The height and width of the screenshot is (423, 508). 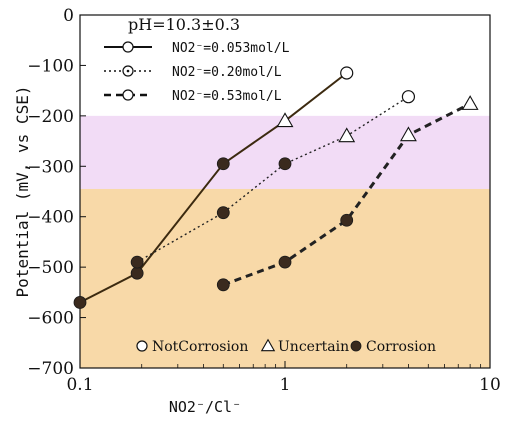 What do you see at coordinates (50, 117) in the screenshot?
I see `y-tick-label-2: −200` at bounding box center [50, 117].